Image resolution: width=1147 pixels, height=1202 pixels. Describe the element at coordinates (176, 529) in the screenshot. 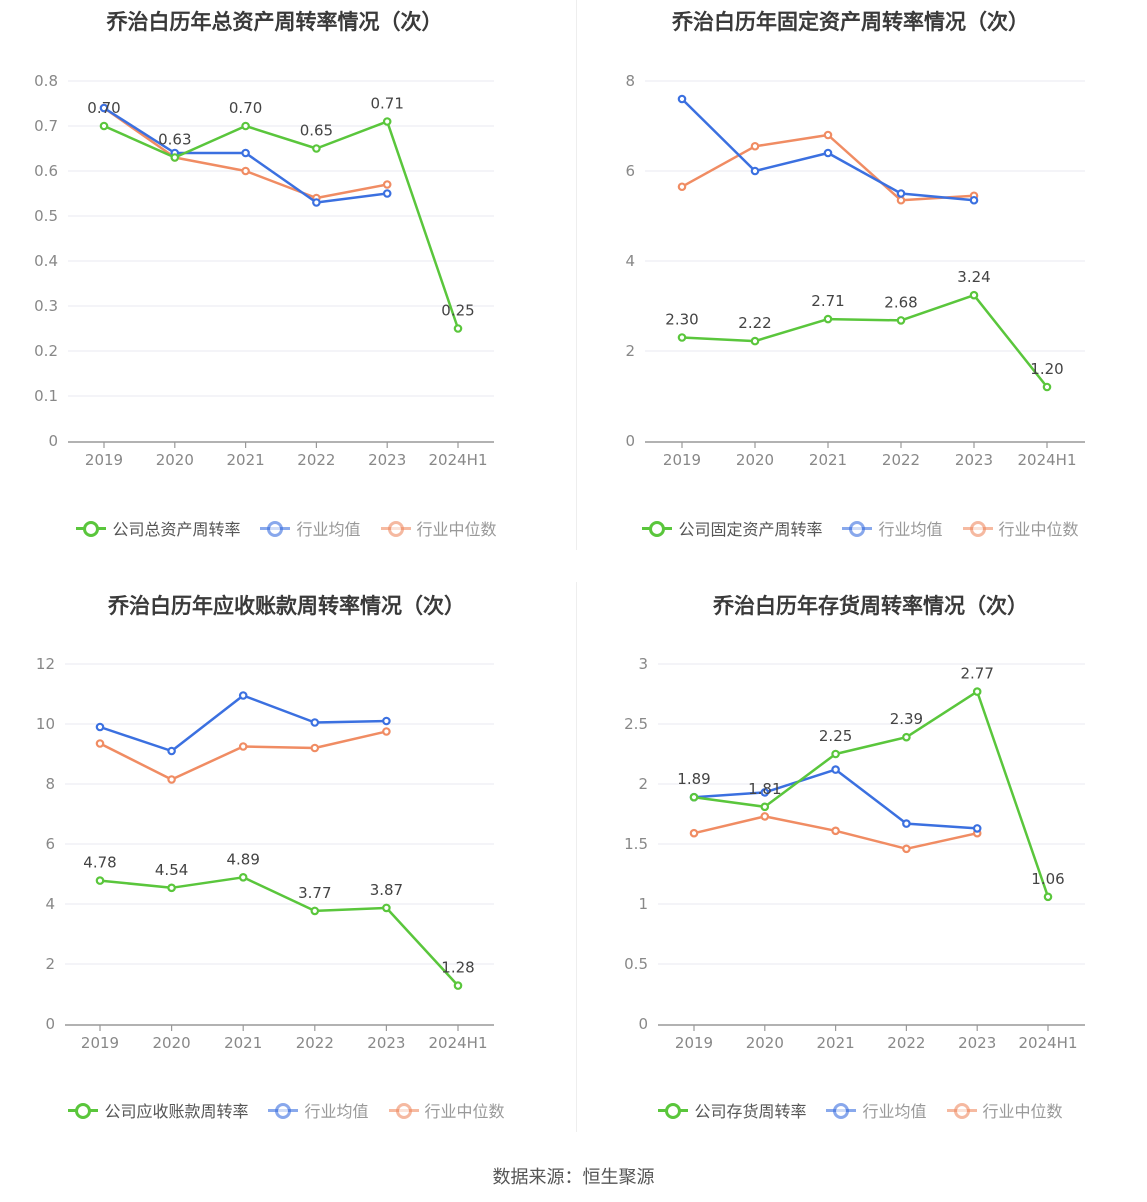

I see `legend-label: 公司总资产周转率` at that location.